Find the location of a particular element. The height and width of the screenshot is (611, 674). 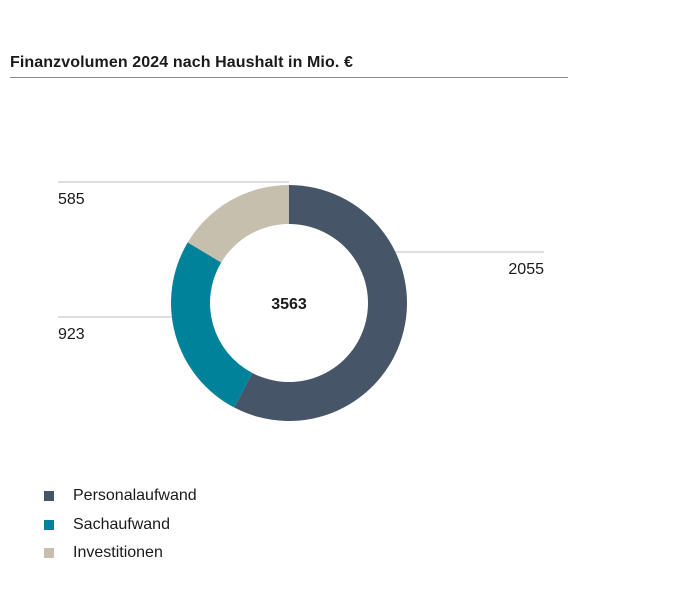

title-divider is located at coordinates (289, 77).